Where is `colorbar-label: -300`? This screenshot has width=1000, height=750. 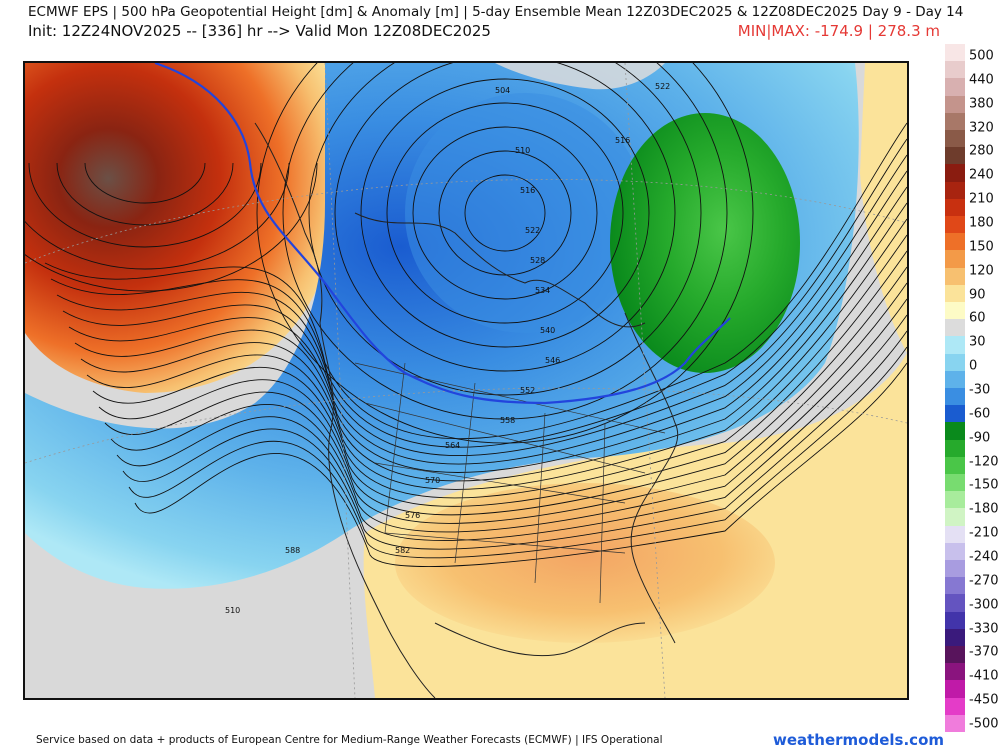 colorbar-label: -300 is located at coordinates (984, 605).